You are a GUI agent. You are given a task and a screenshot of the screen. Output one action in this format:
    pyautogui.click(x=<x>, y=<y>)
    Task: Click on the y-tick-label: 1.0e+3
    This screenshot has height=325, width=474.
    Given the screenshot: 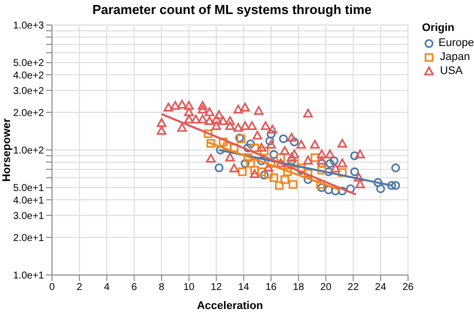 What is the action you would take?
    pyautogui.click(x=28, y=26)
    